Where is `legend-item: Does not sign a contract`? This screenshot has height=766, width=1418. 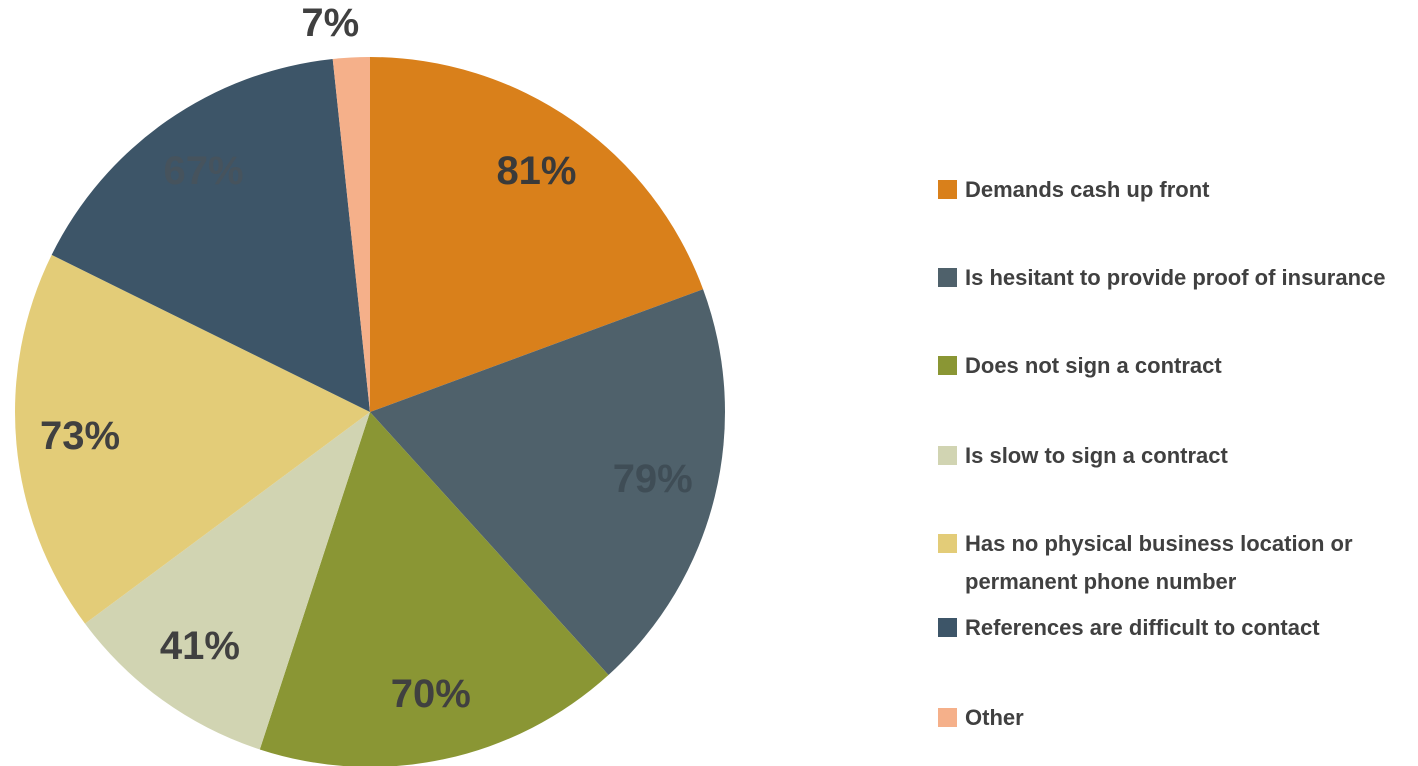 legend-item: Does not sign a contract is located at coordinates (1173, 366).